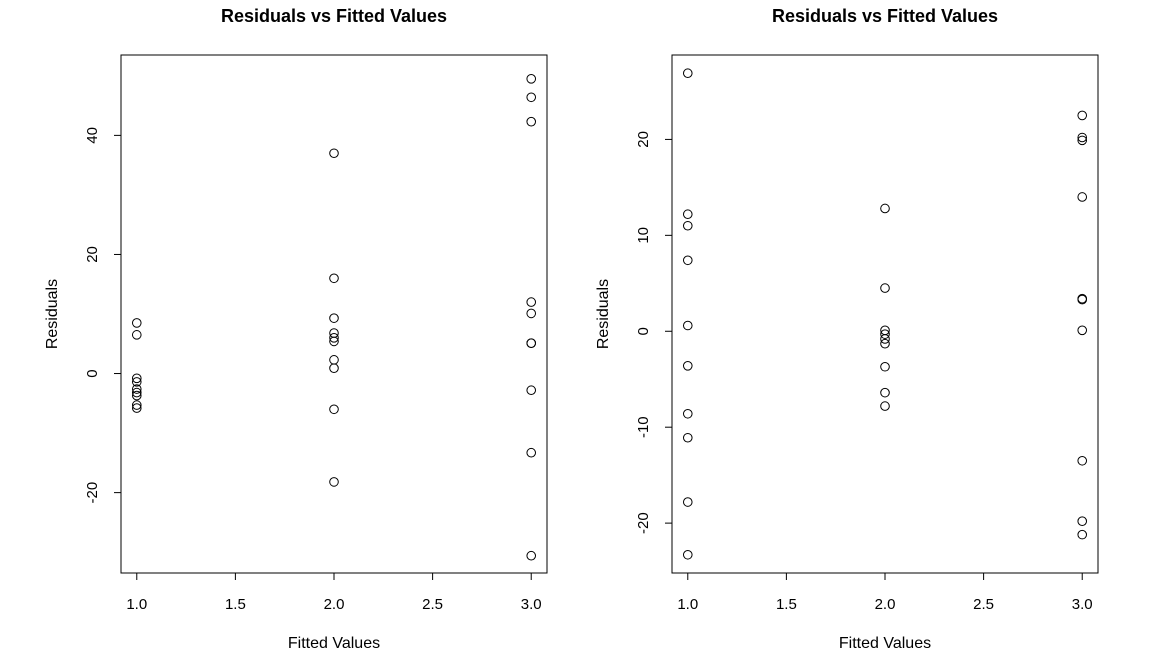 The width and height of the screenshot is (1157, 651). I want to click on y-tick-label: 10, so click(643, 235).